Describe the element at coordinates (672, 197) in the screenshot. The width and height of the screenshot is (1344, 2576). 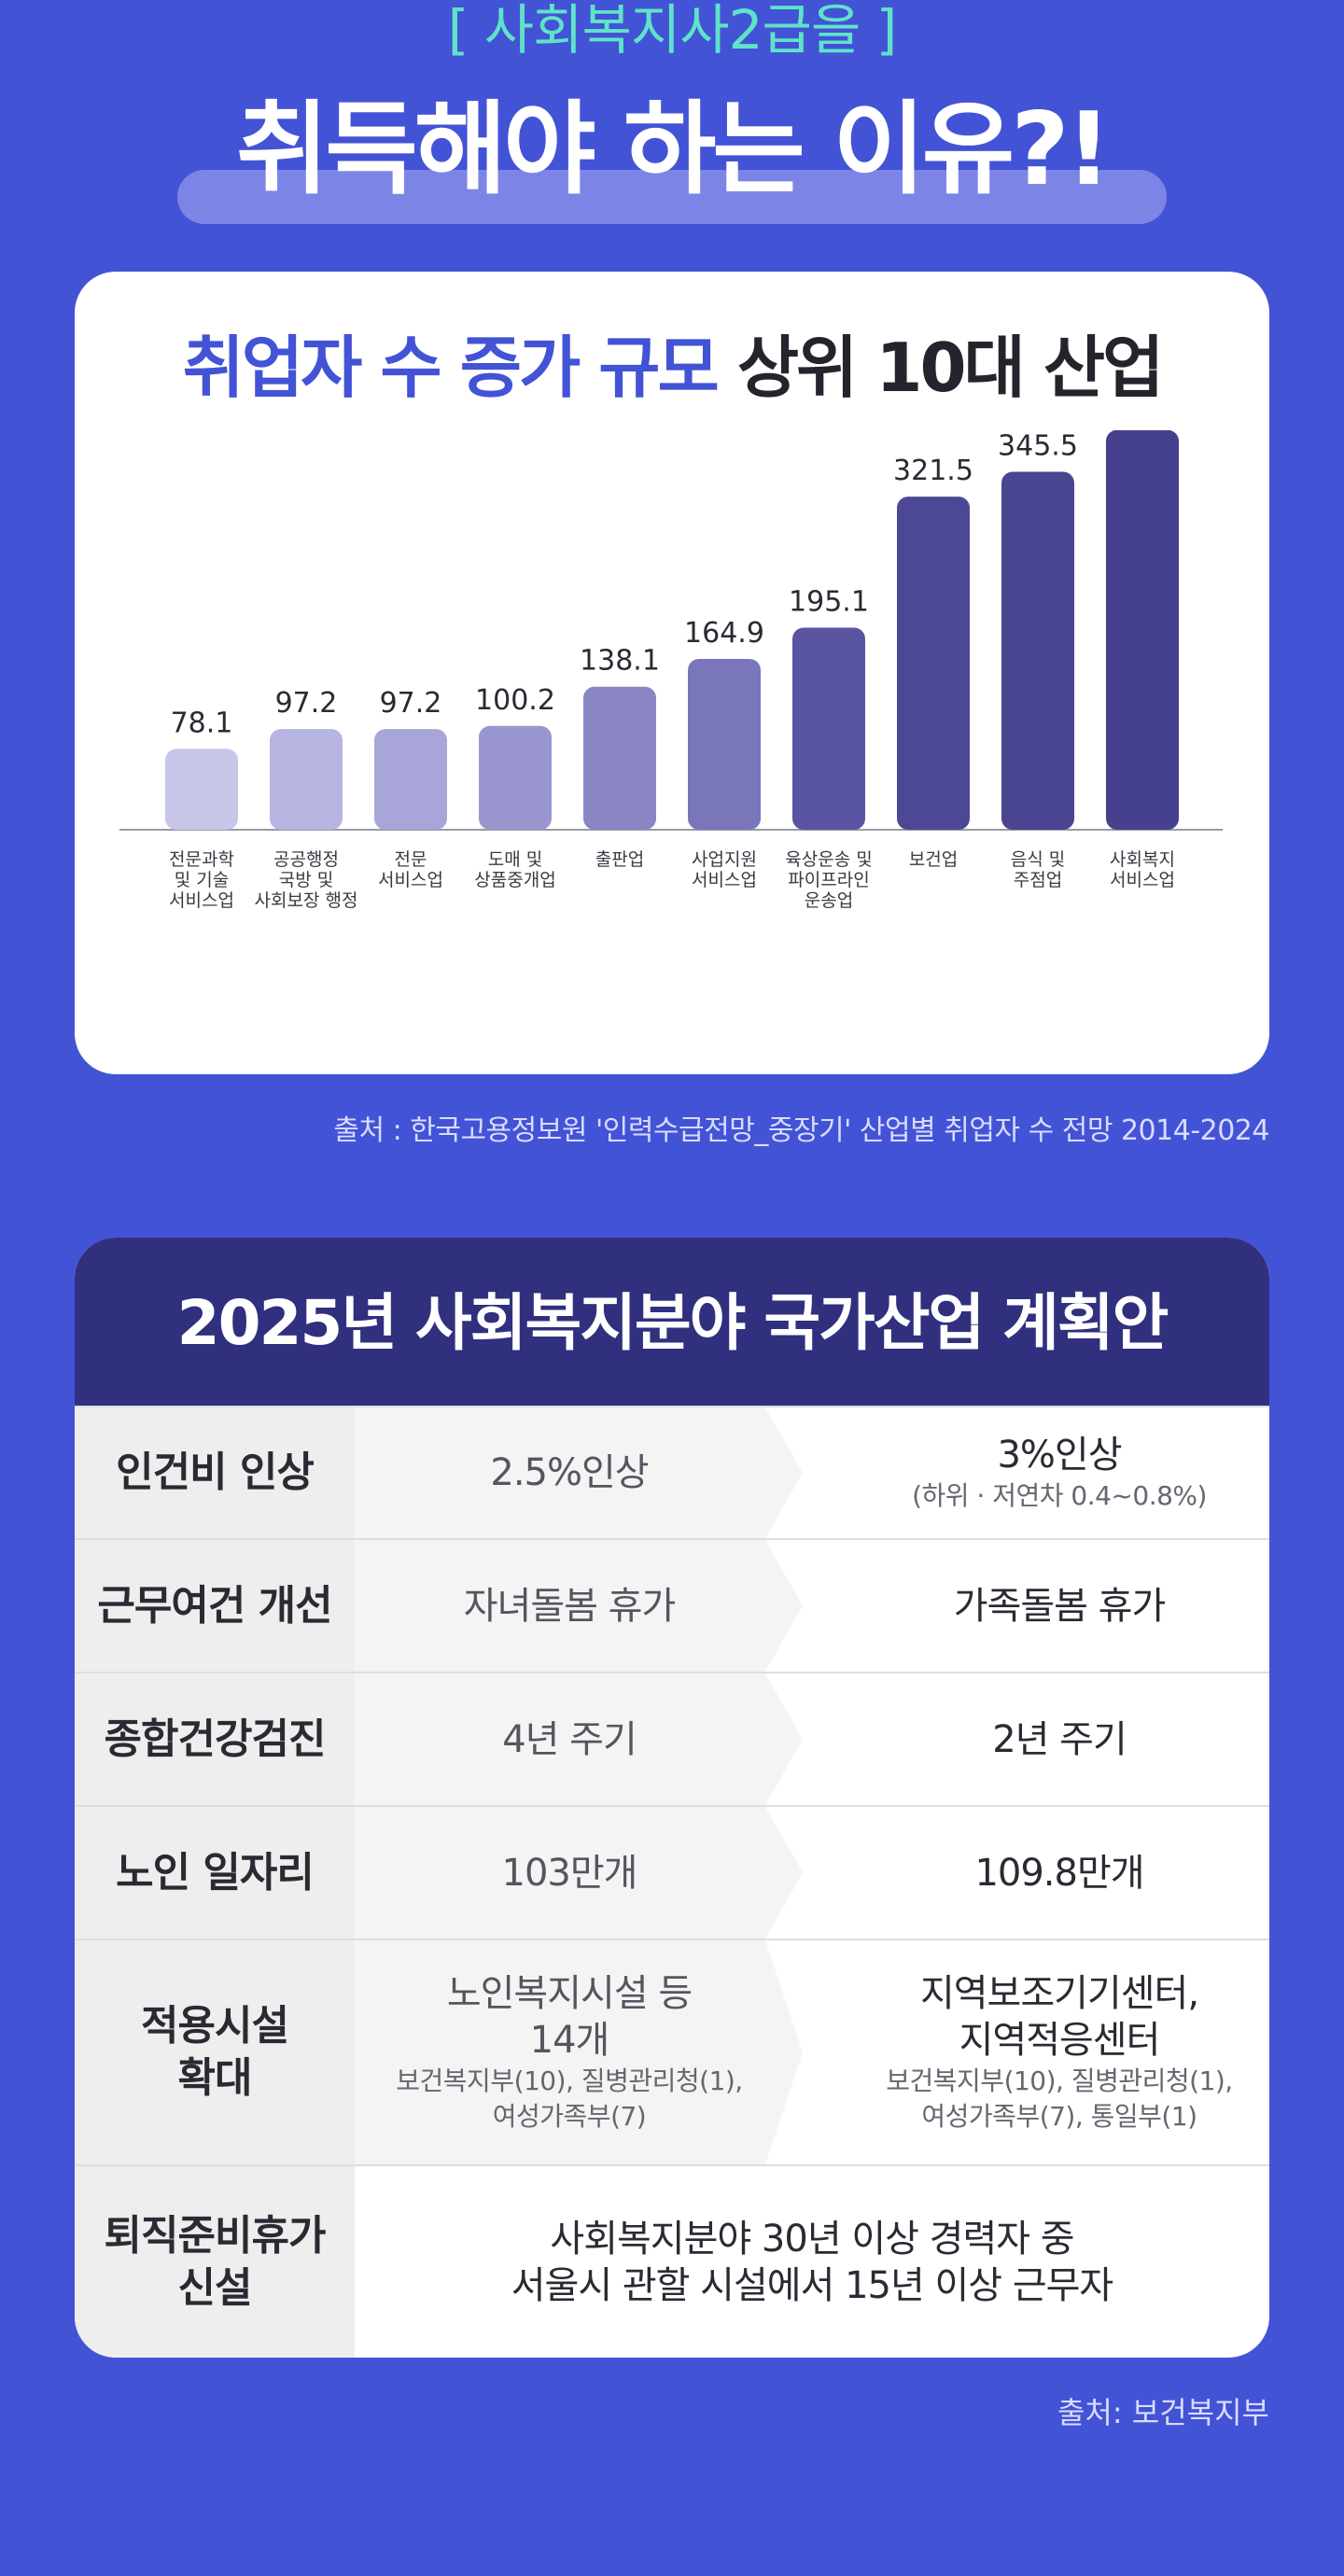
I see `title-highlight-bar` at that location.